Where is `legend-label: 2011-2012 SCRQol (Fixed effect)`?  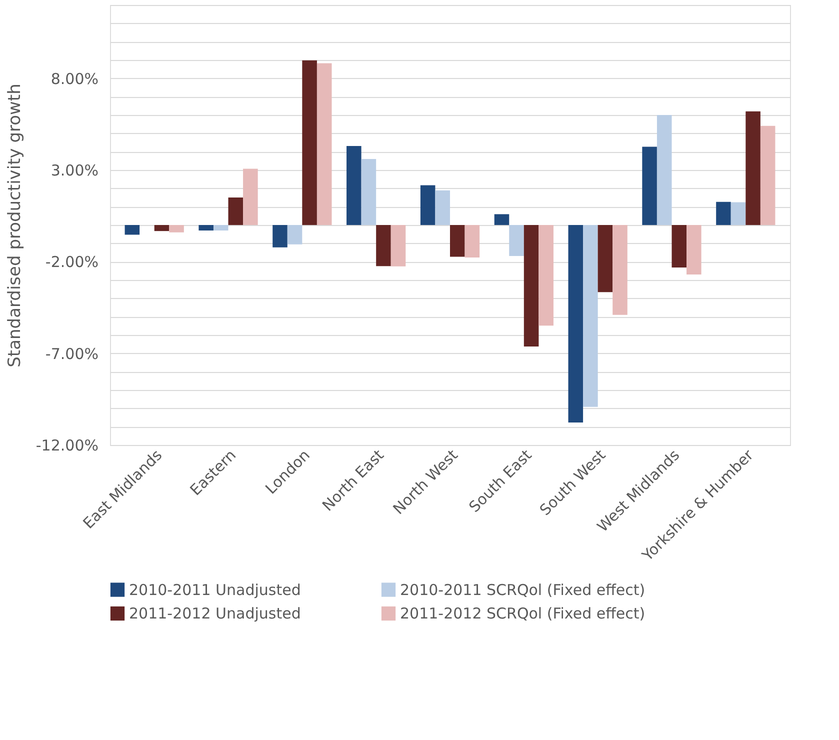
legend-label: 2011-2012 SCRQol (Fixed effect) is located at coordinates (523, 613).